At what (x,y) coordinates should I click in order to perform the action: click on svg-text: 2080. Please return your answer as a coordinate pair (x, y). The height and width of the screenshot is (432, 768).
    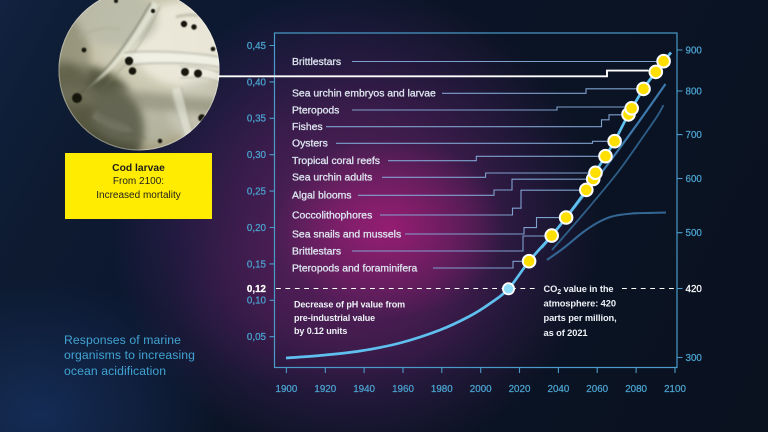
    Looking at the image, I should click on (636, 389).